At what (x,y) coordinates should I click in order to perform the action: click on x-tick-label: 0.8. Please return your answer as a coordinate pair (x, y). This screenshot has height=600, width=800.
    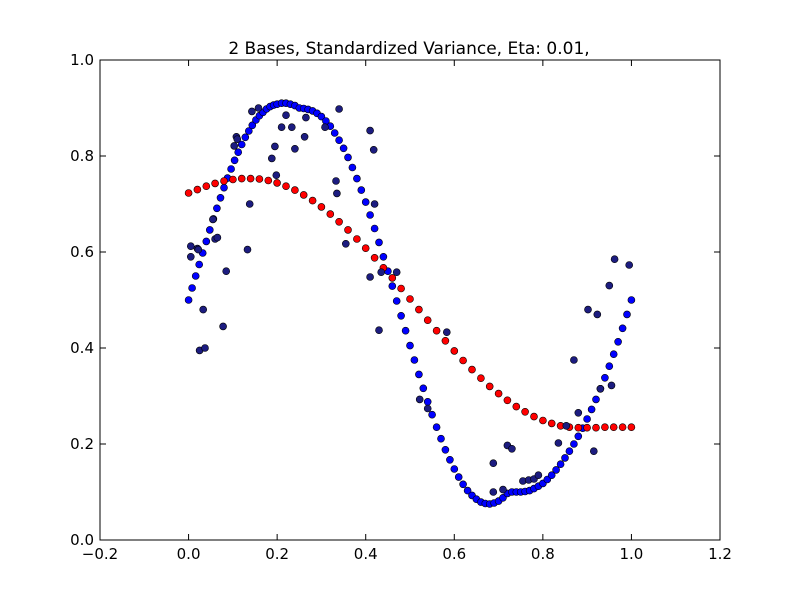
    Looking at the image, I should click on (543, 554).